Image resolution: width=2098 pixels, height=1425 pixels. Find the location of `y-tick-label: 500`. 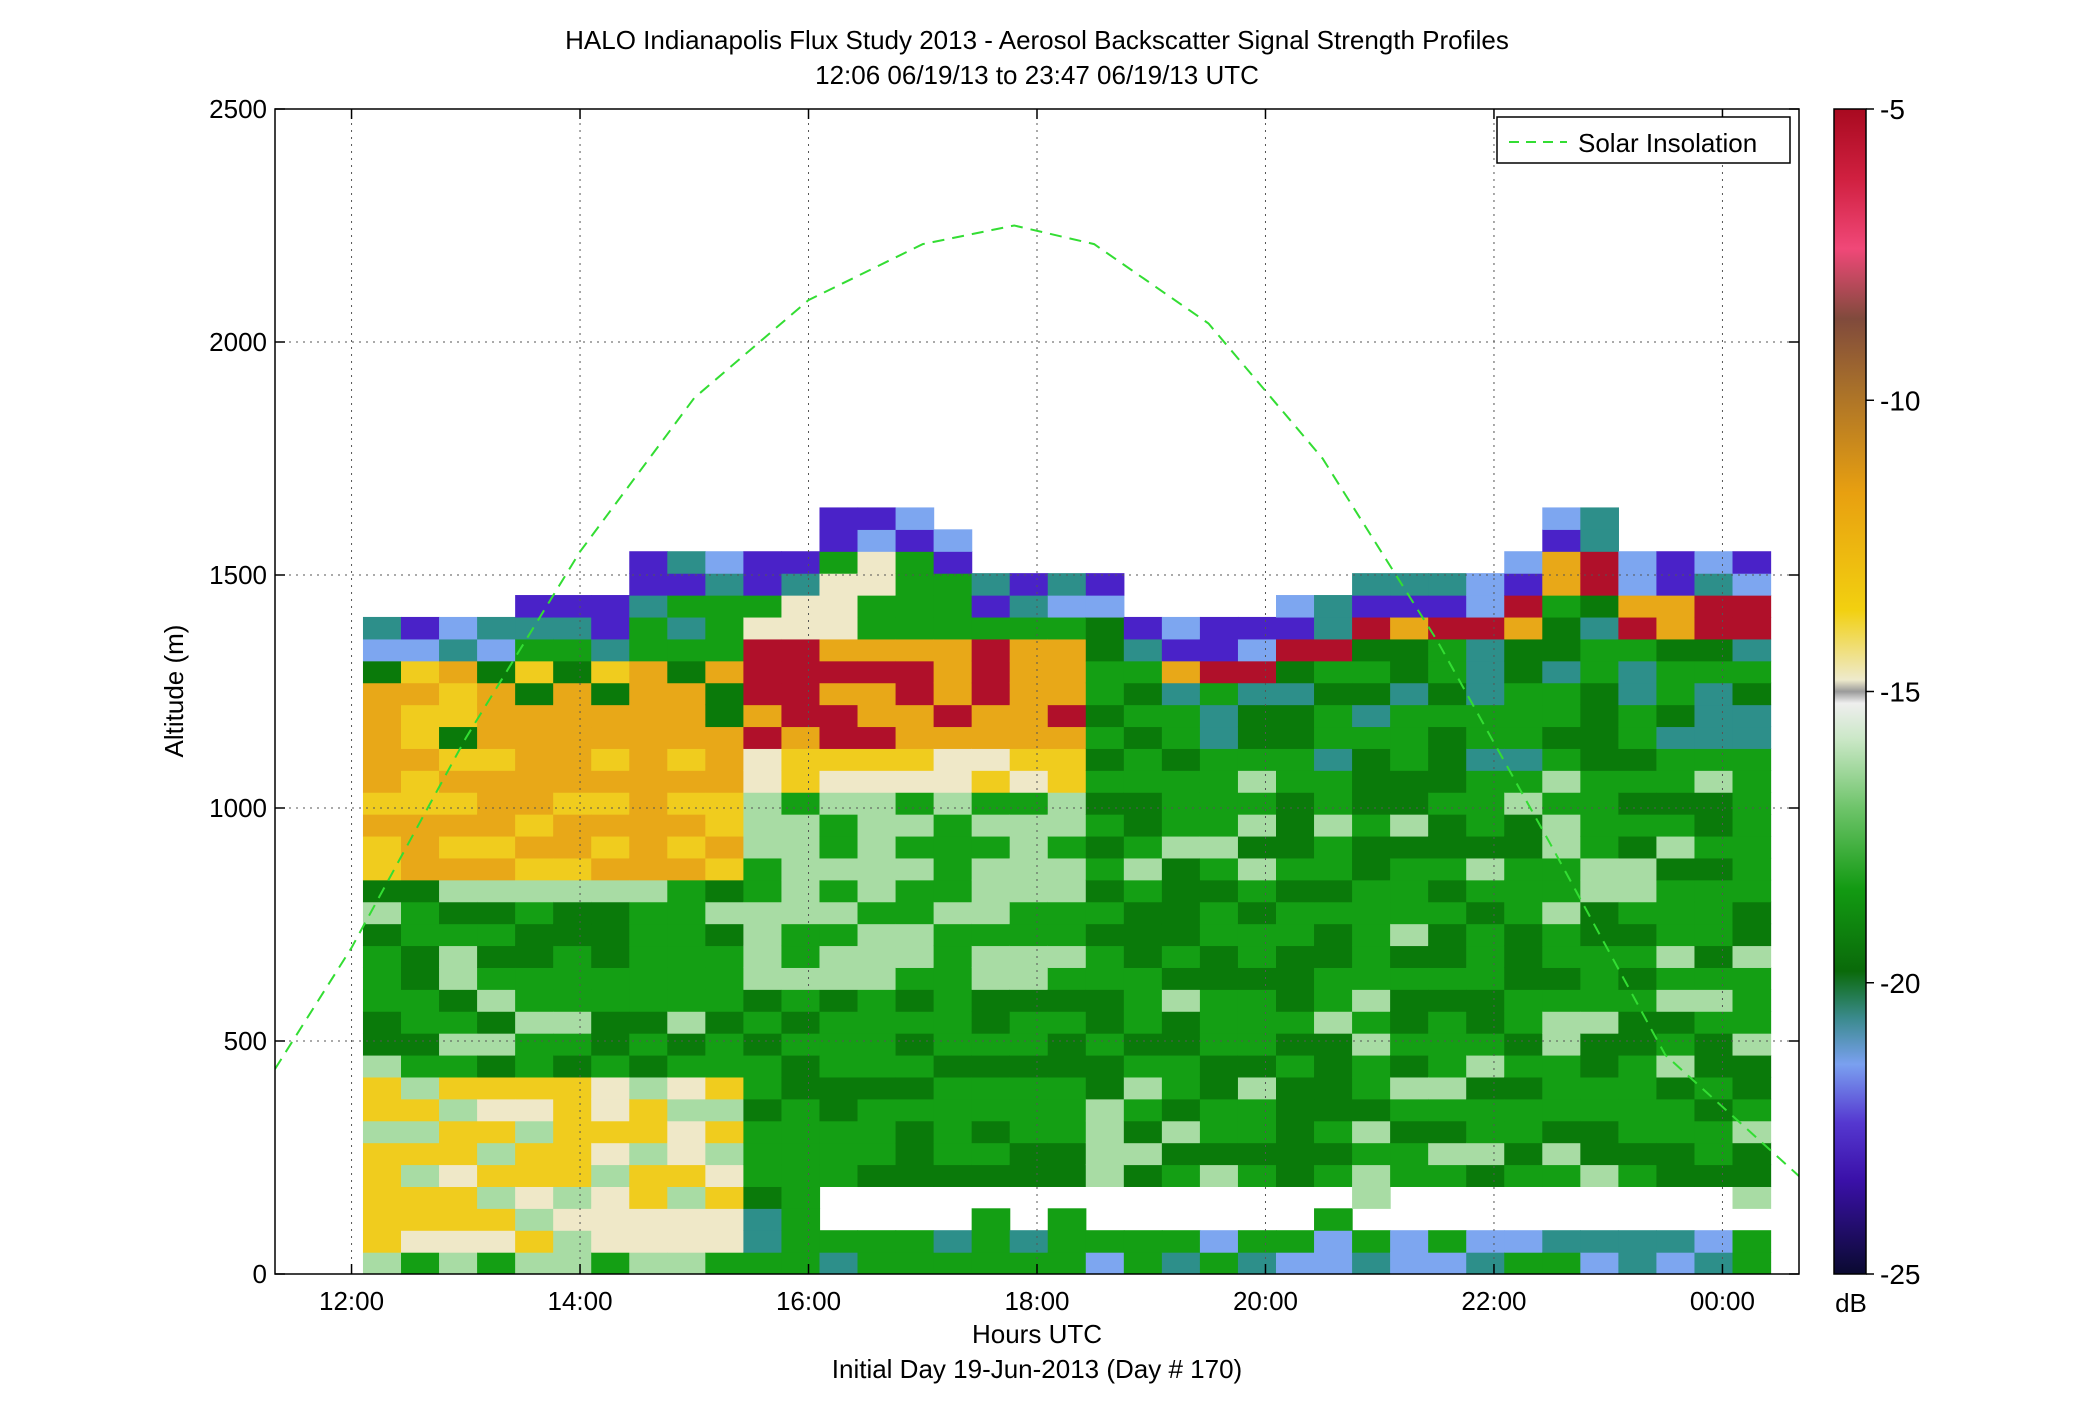

y-tick-label: 500 is located at coordinates (245, 1041).